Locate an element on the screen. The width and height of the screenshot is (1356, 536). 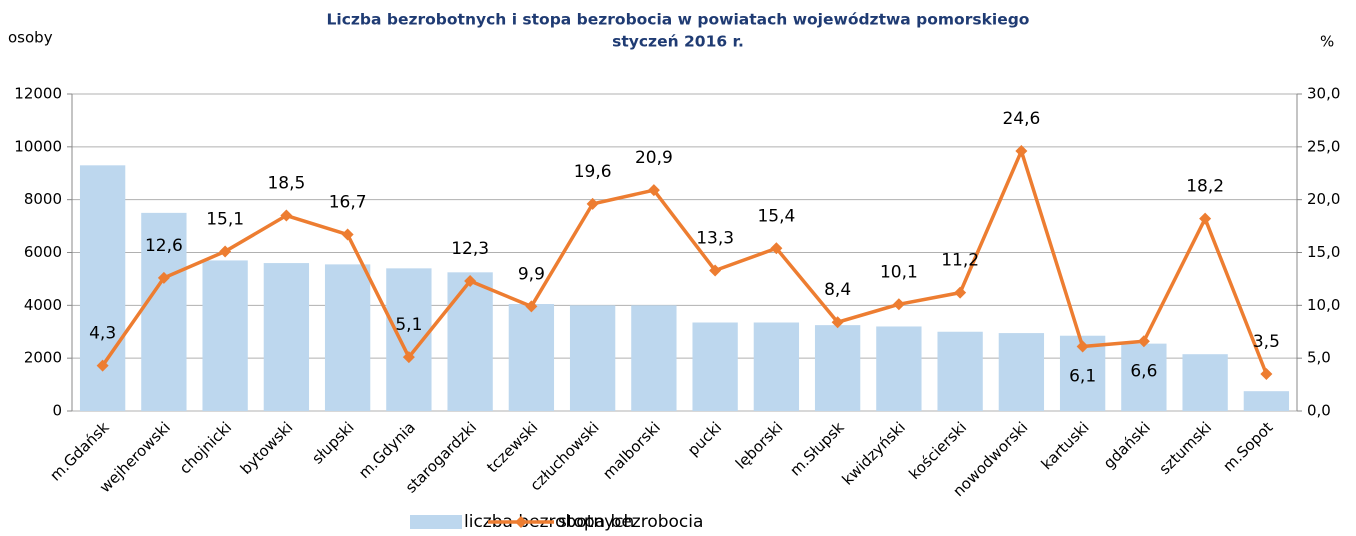
x-tick-label: pucki is located at coordinates (704, 438).